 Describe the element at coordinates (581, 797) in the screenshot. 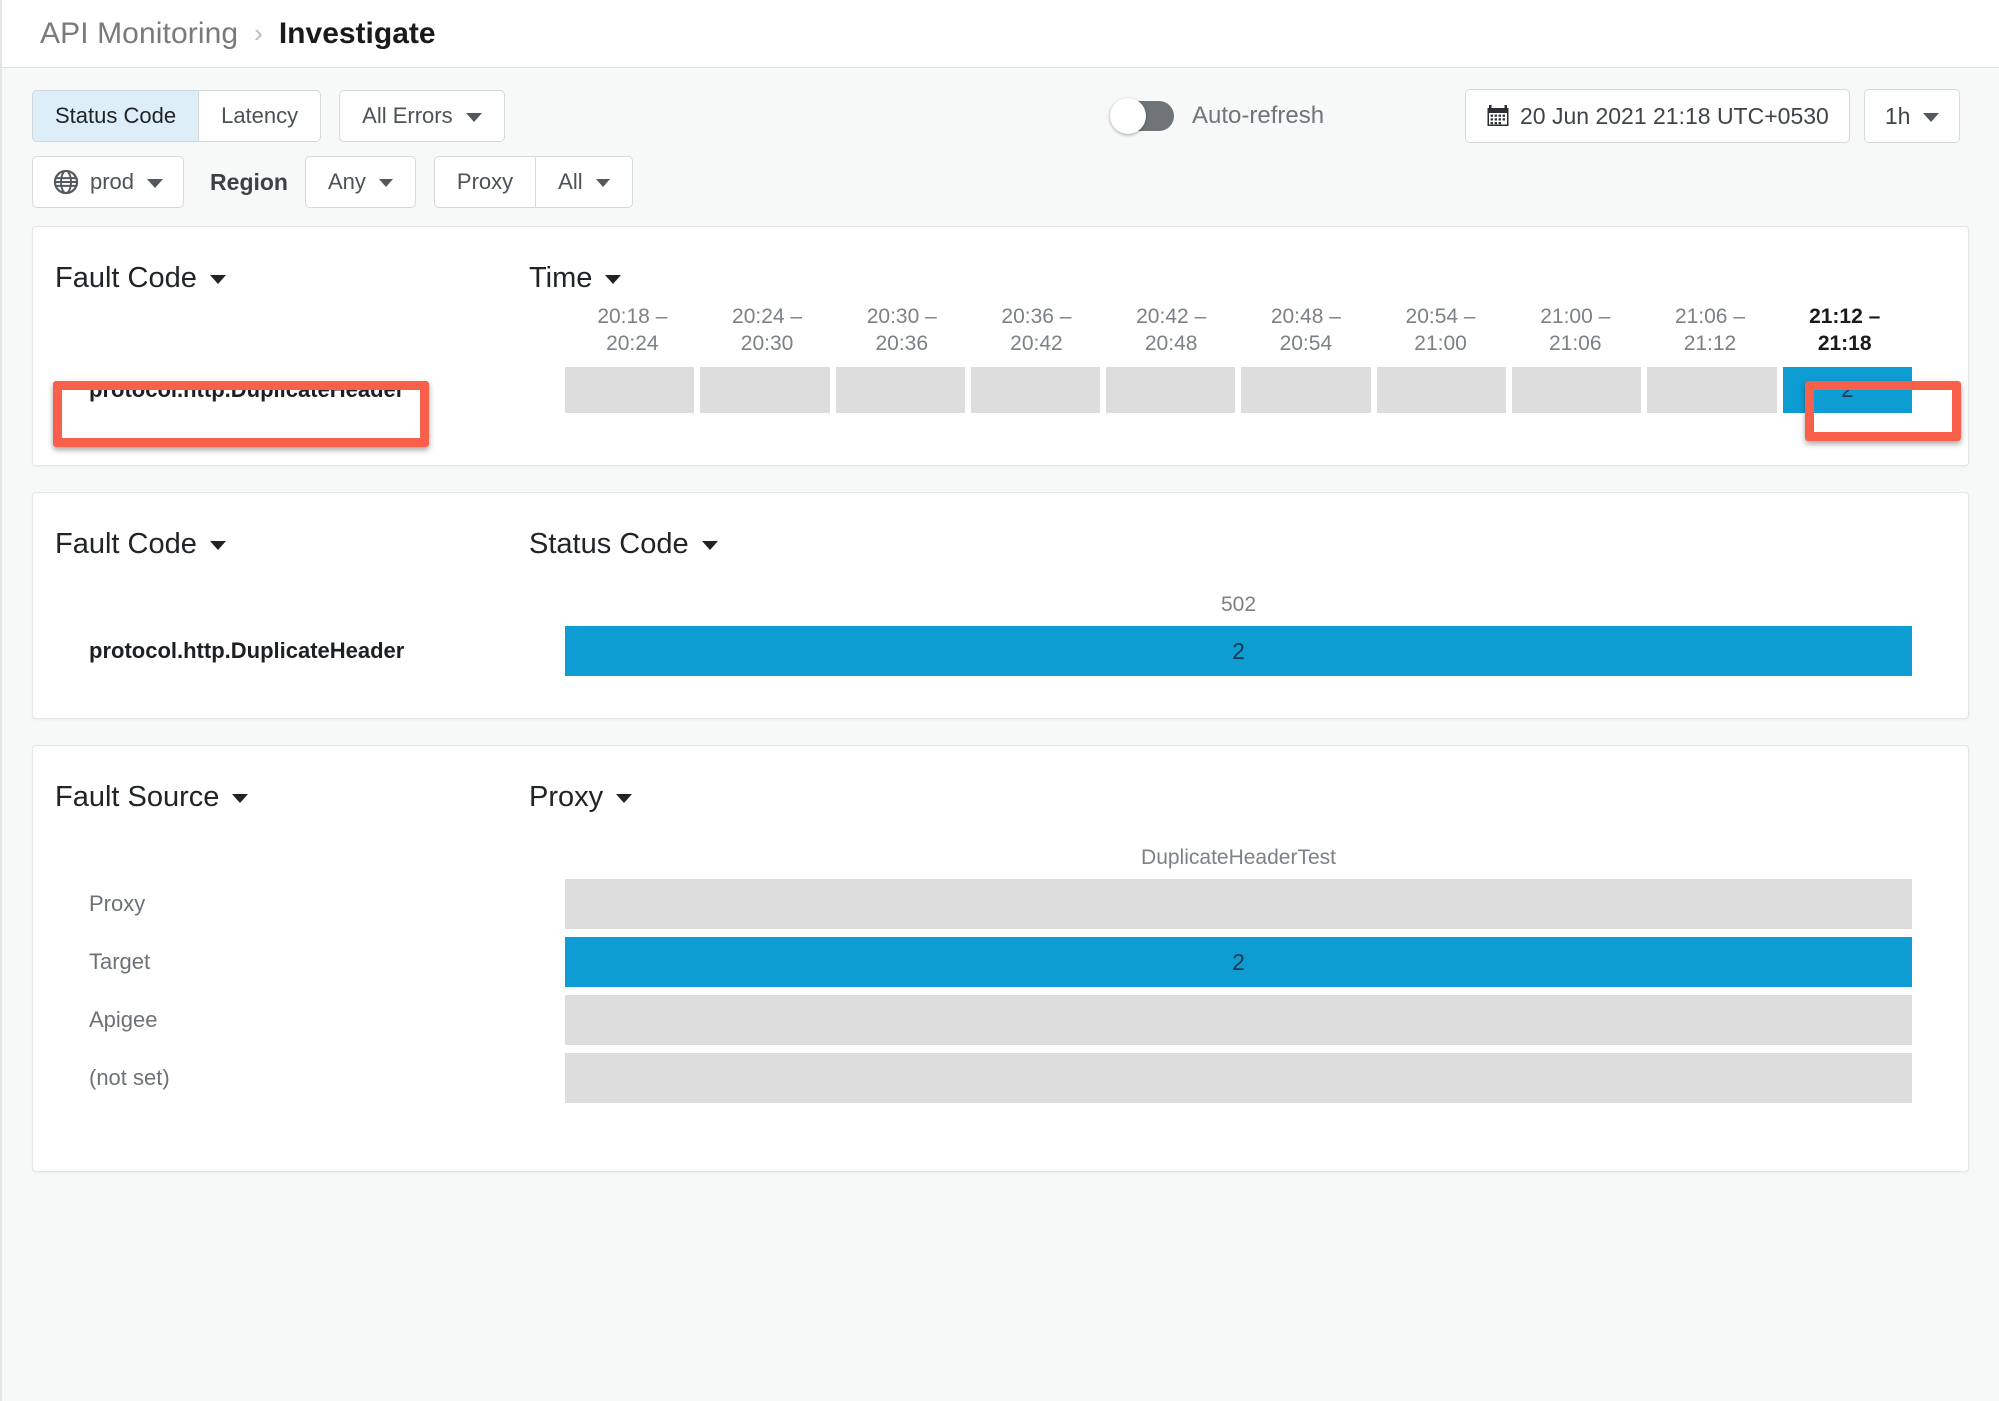

I see `col-dimension-selector-3: Proxy` at that location.